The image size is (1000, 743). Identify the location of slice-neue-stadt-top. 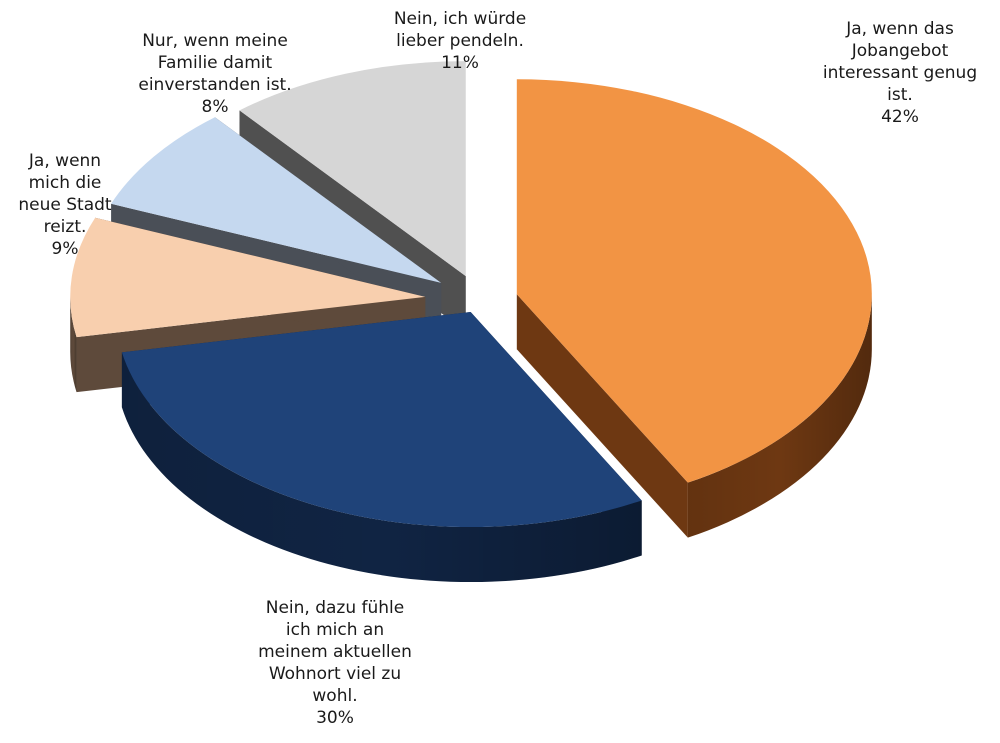
(248, 277).